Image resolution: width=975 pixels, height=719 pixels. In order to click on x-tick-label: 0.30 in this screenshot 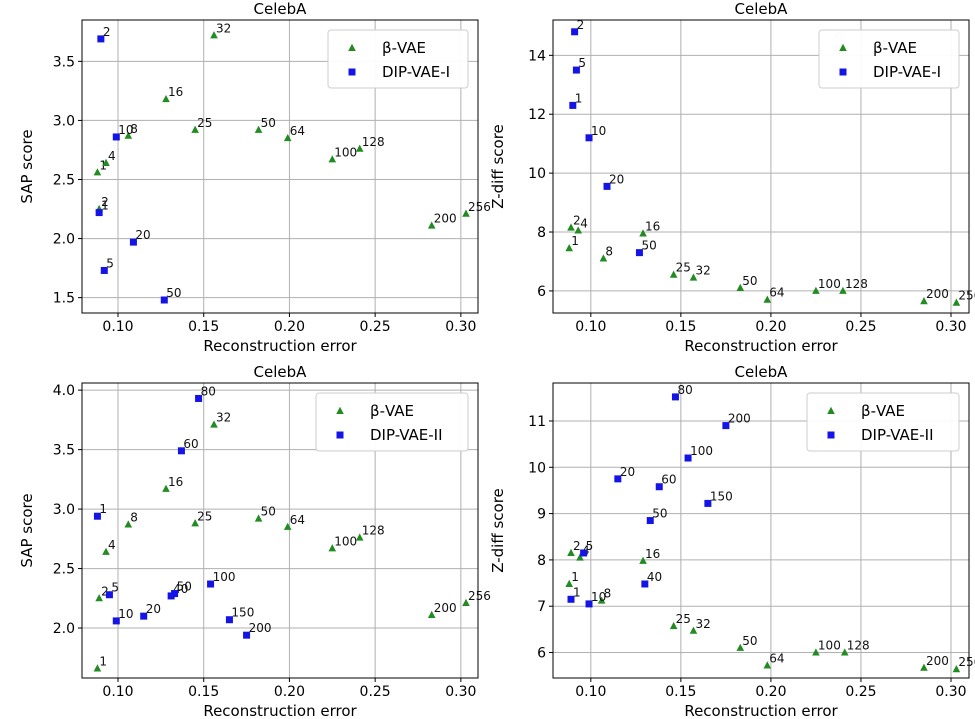, I will do `click(460, 692)`.